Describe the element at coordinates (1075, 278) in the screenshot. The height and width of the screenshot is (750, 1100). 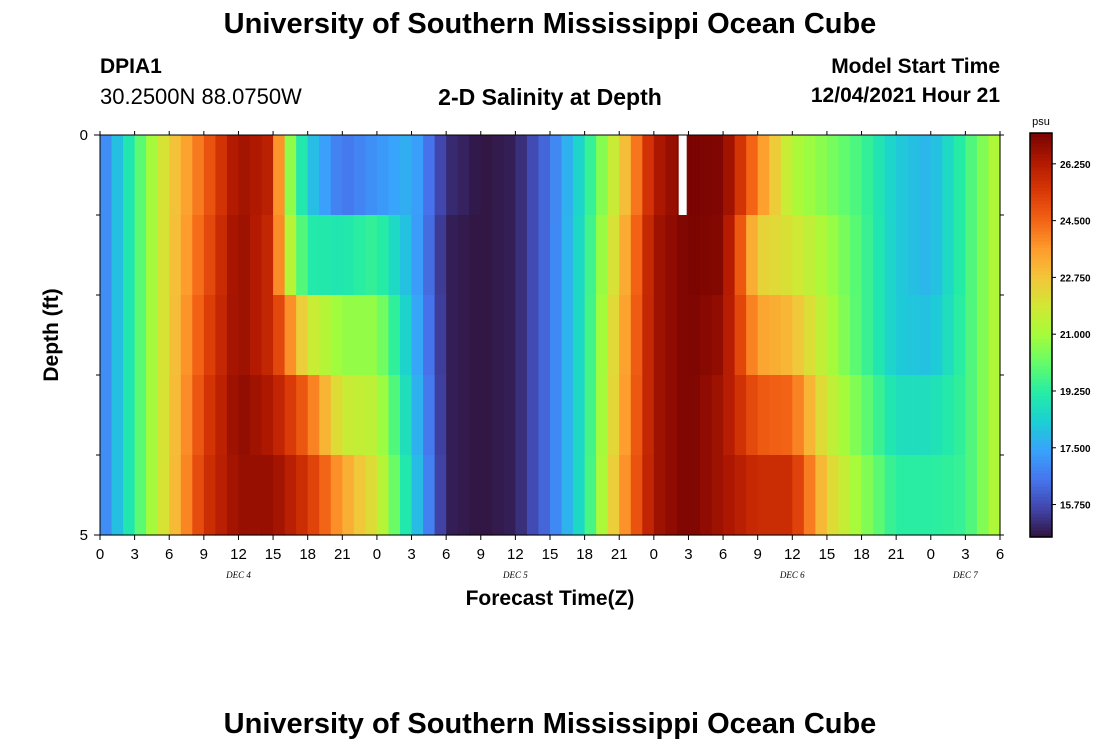
I see `colorbar-tick-label: 22.750` at that location.